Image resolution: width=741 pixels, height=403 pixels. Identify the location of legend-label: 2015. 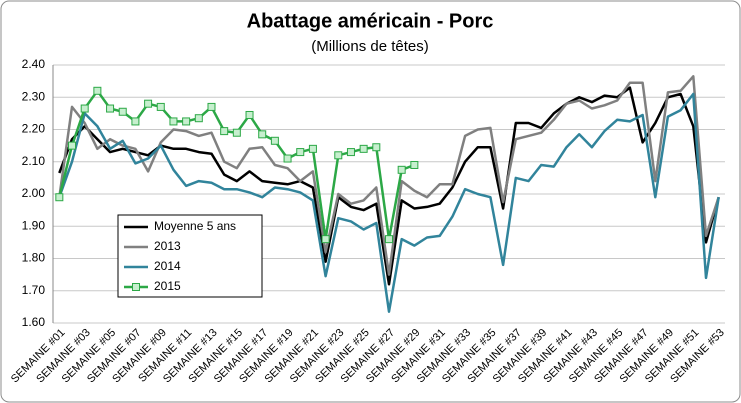
(167, 286).